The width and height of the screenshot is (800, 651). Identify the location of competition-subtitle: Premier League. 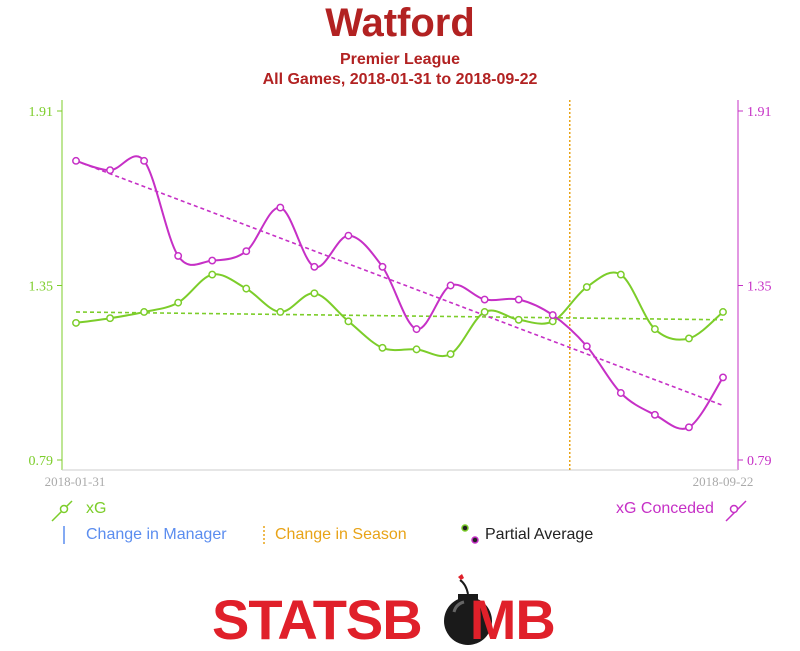
(400, 59).